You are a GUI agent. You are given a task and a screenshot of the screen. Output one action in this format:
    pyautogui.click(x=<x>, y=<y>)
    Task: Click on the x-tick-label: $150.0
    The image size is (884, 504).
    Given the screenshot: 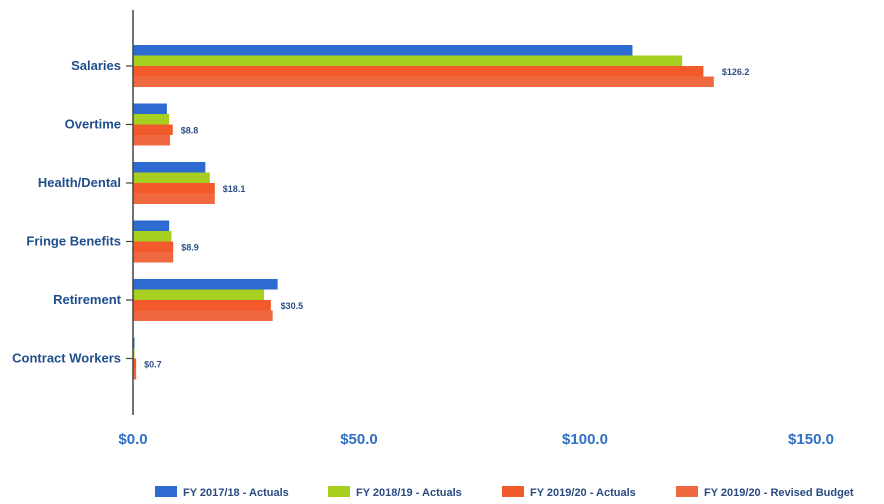 What is the action you would take?
    pyautogui.click(x=811, y=439)
    